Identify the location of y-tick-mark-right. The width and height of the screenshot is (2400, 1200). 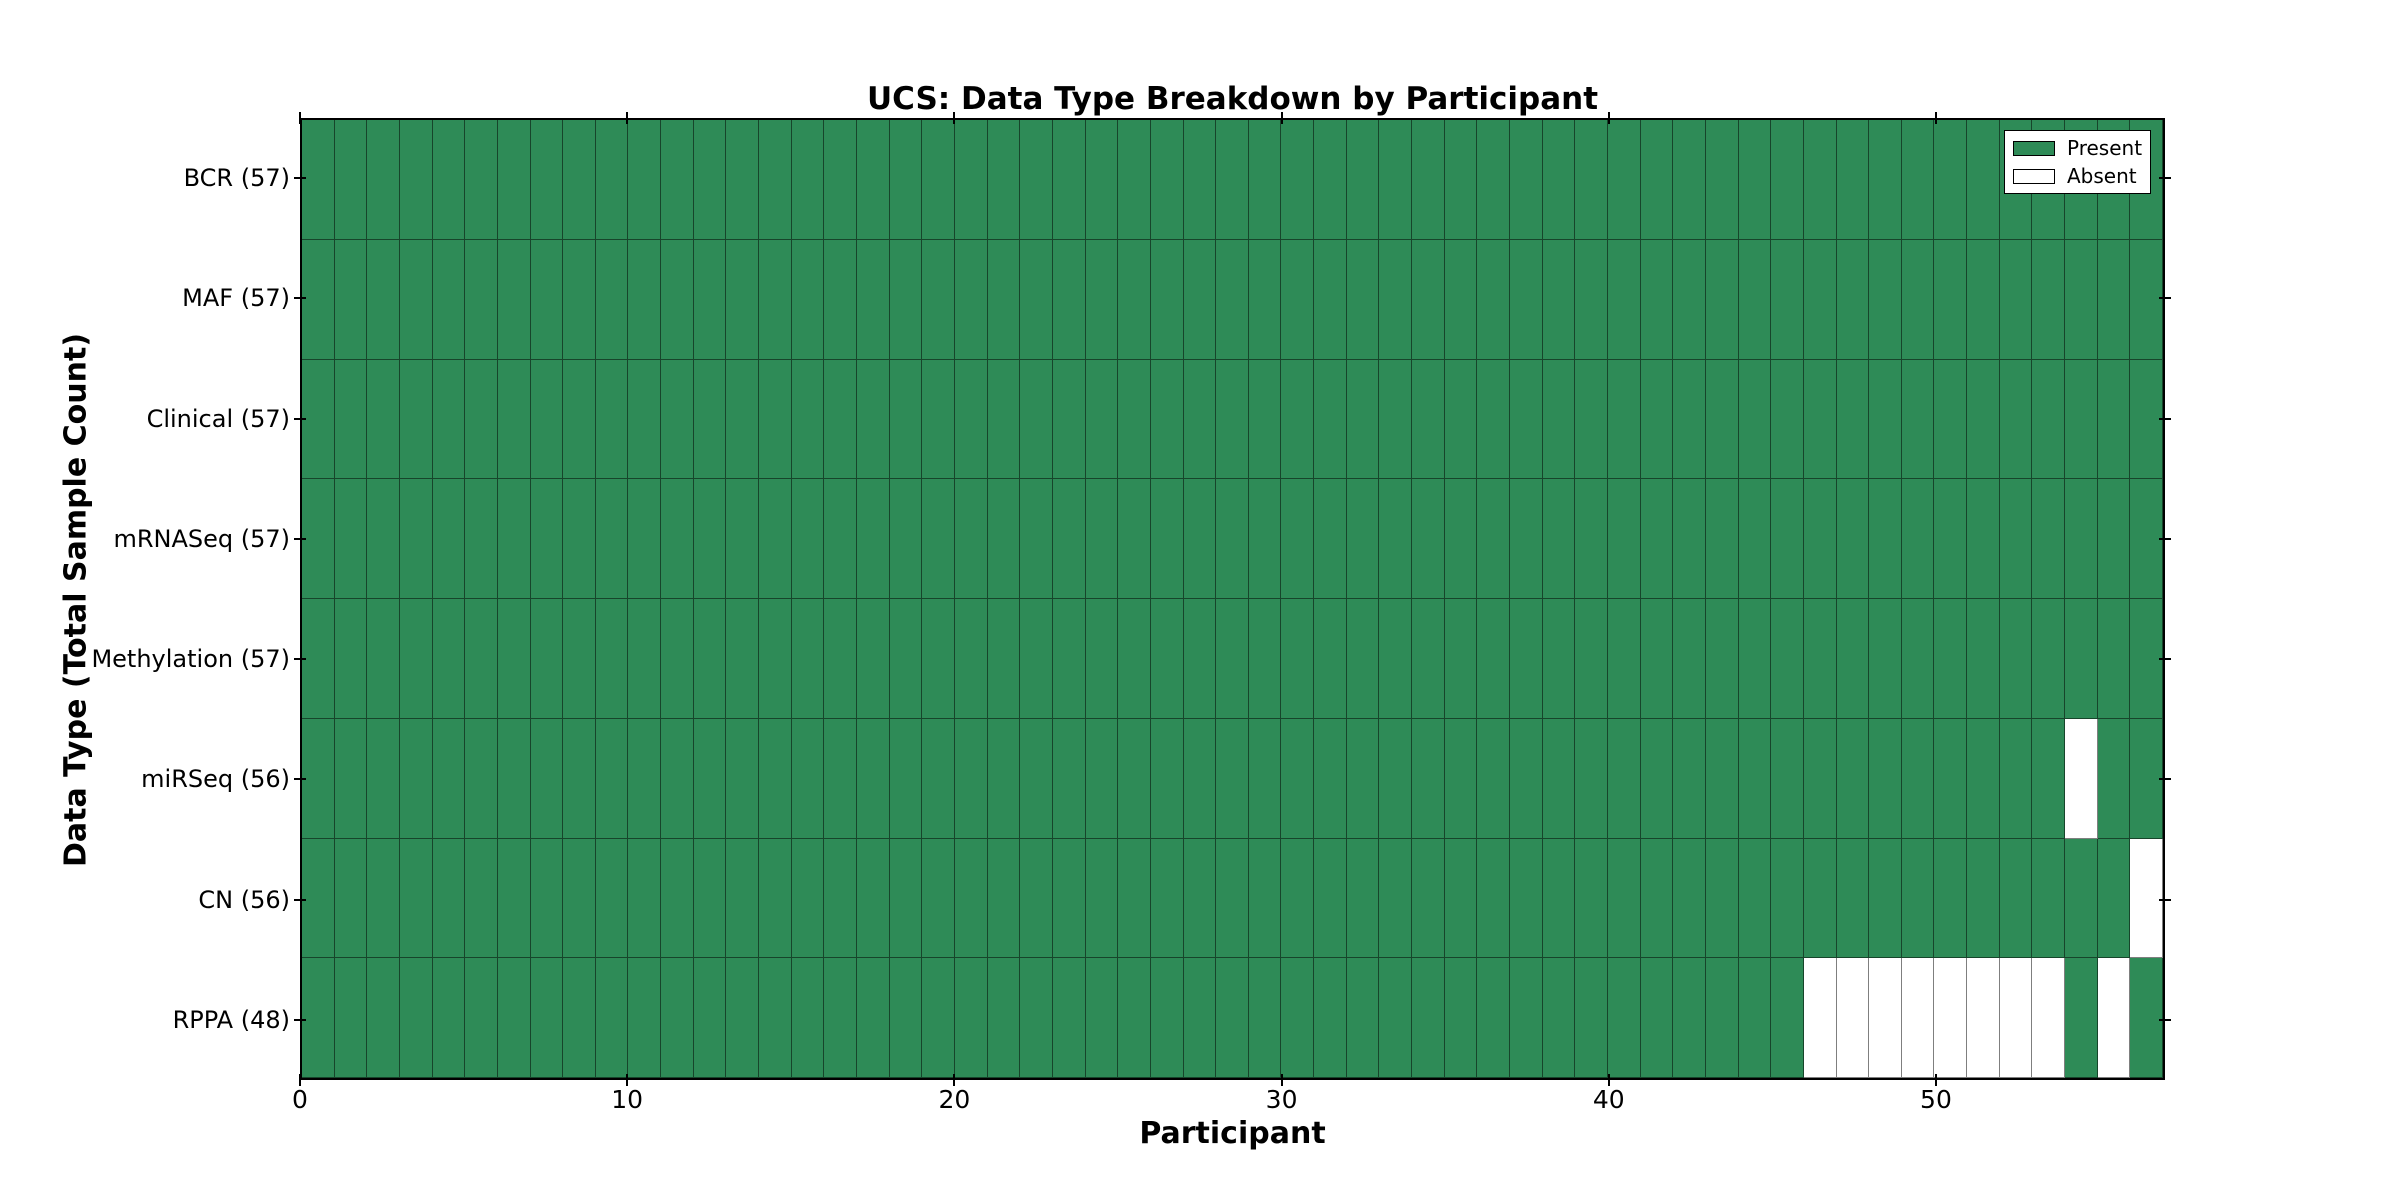
(2165, 1019).